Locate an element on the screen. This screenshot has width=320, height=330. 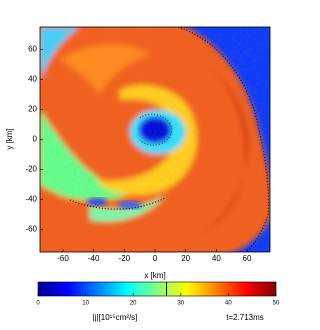
colorbar is located at coordinates (157, 289).